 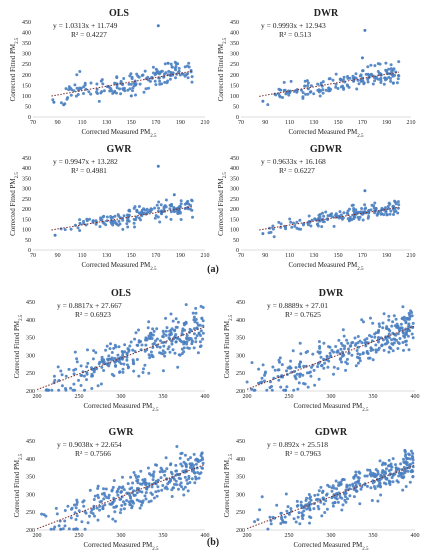 What do you see at coordinates (234, 86) in the screenshot?
I see `y-tick-label: 150` at bounding box center [234, 86].